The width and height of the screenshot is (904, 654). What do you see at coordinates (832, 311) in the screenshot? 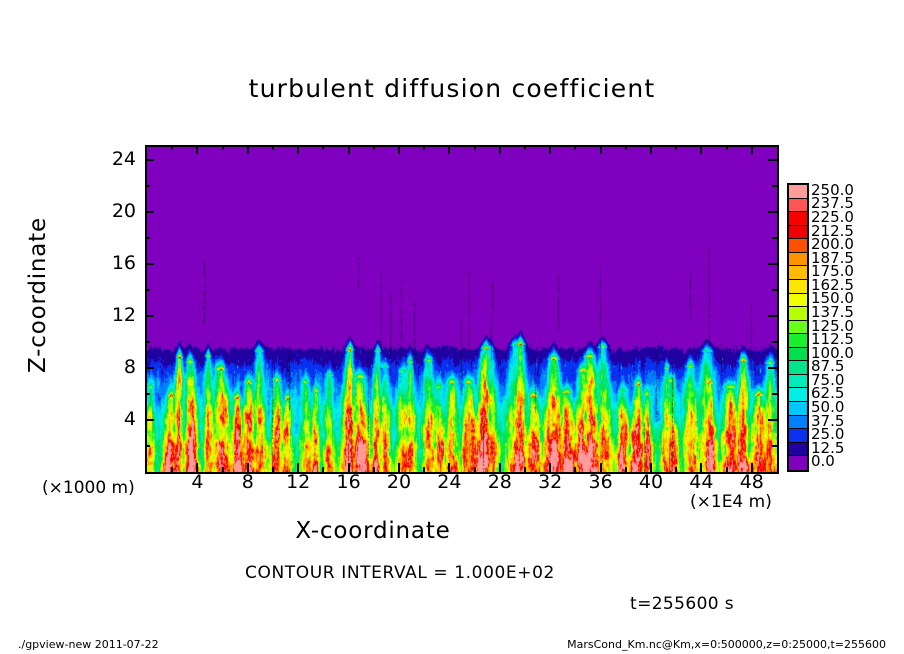
I see `colorbar-tick-label: 137.5` at bounding box center [832, 311].